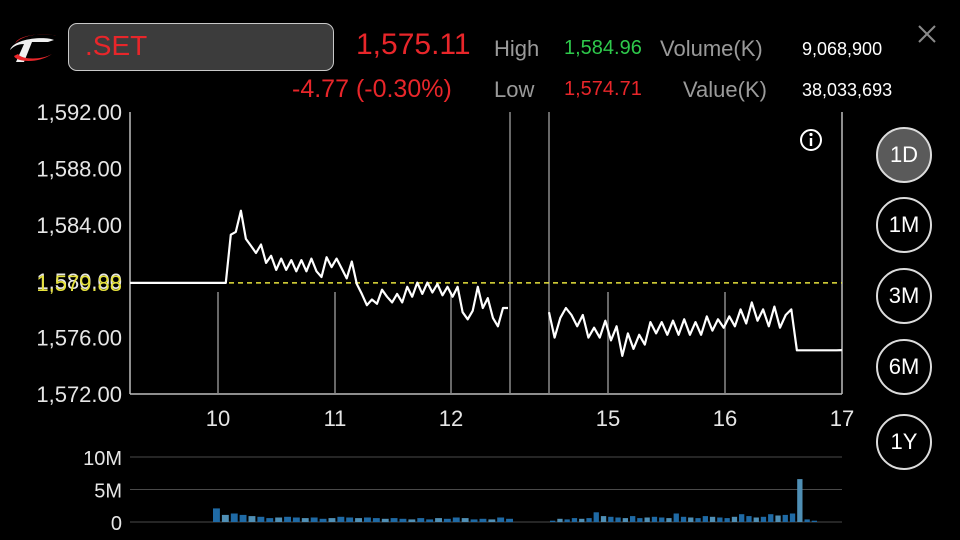  I want to click on y-tick-label: 1,572.00, so click(79, 394).